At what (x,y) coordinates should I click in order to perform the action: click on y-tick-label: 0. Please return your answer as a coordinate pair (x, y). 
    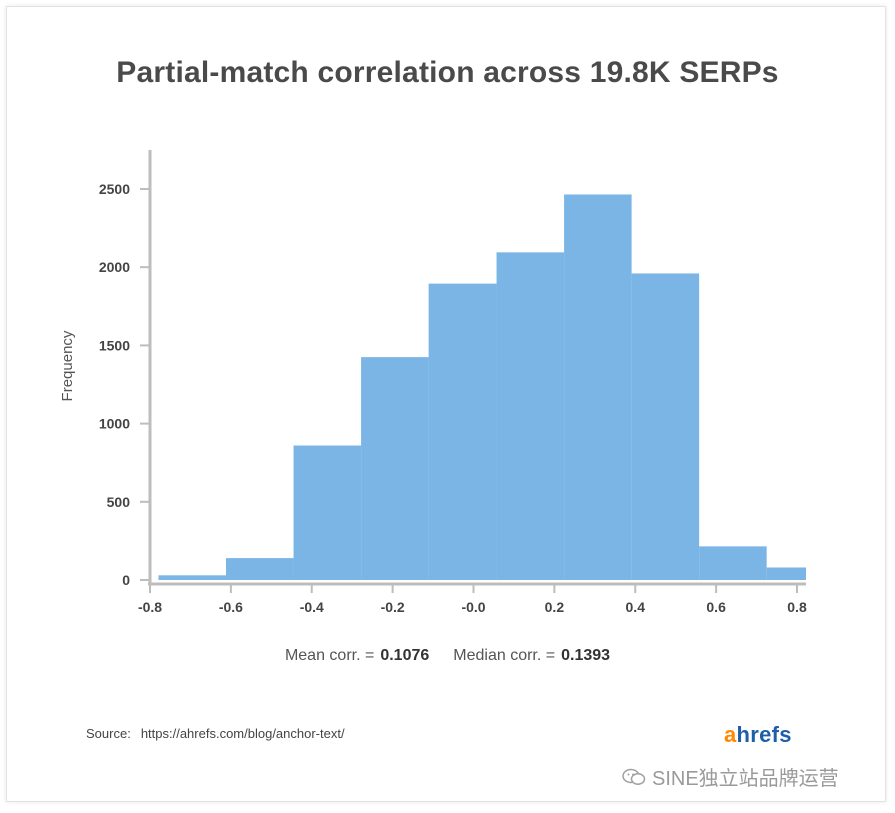
    Looking at the image, I should click on (126, 580).